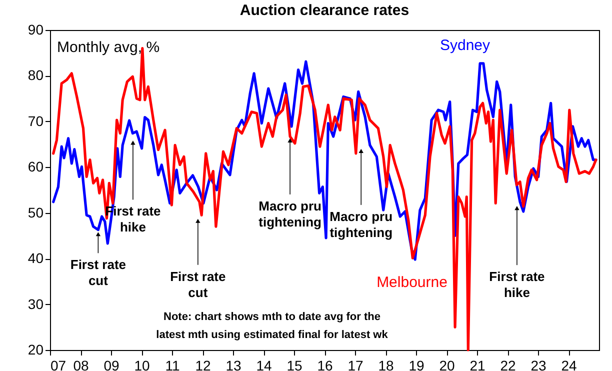  Describe the element at coordinates (234, 364) in the screenshot. I see `x-tick-label: 13` at that location.